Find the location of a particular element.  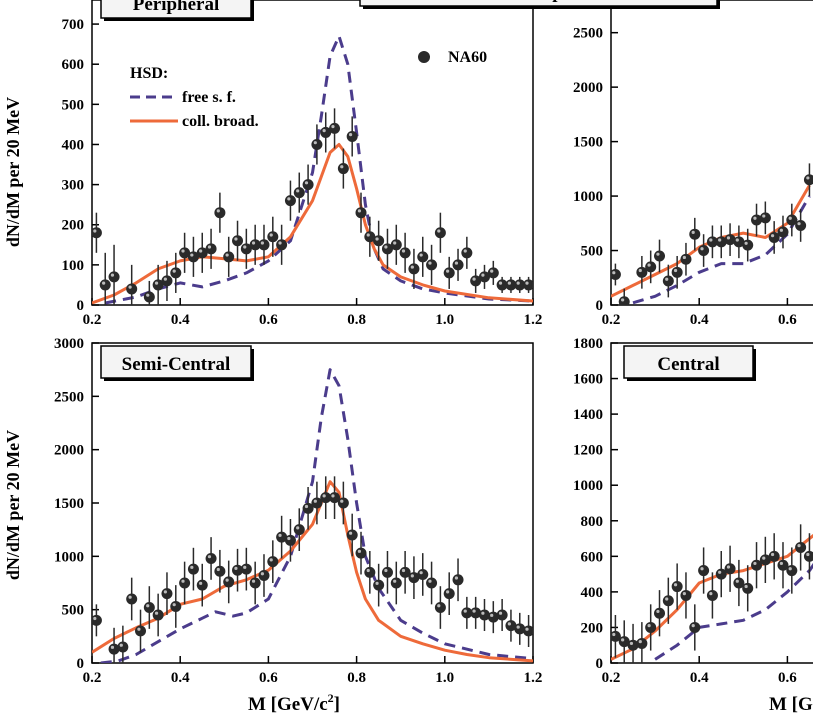

y-tick-label: 400 is located at coordinates (592, 593).